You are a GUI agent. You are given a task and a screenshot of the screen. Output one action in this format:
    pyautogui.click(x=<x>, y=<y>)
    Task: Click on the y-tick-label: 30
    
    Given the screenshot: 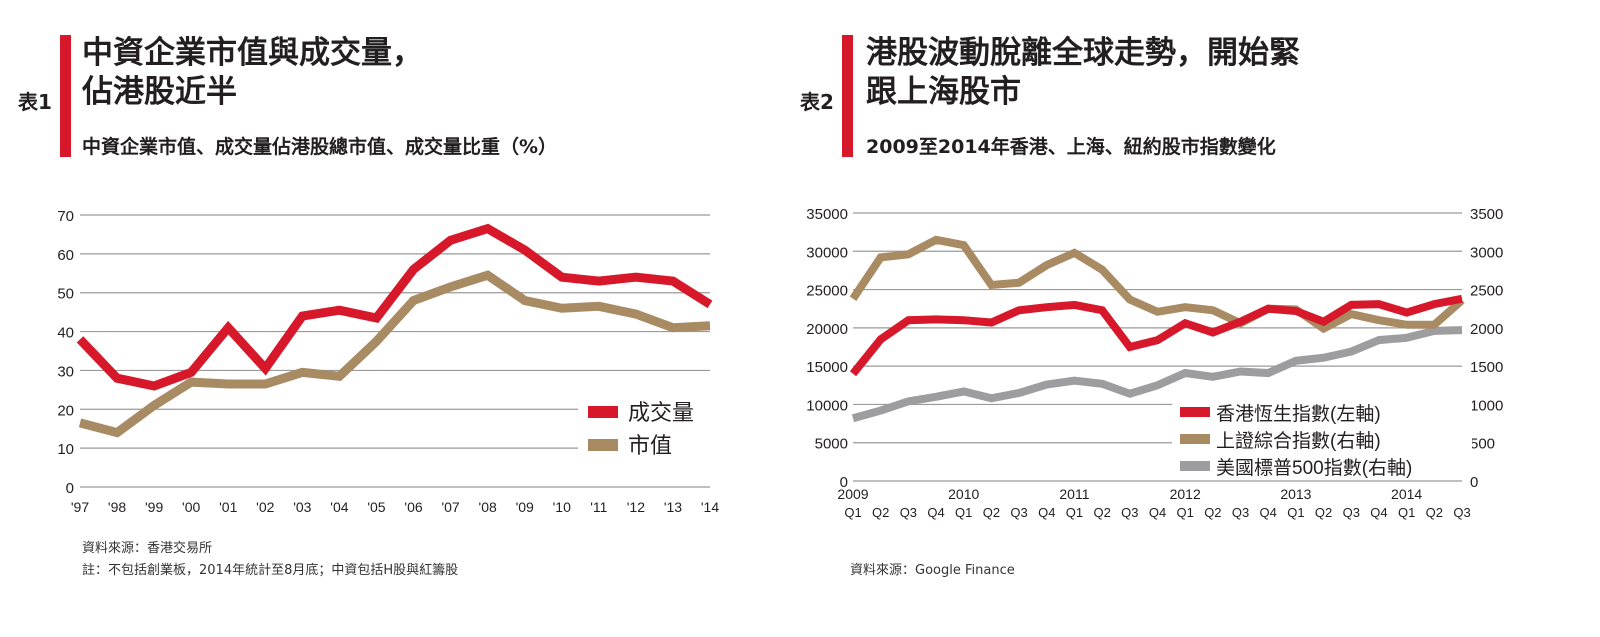 What is the action you would take?
    pyautogui.click(x=65, y=371)
    